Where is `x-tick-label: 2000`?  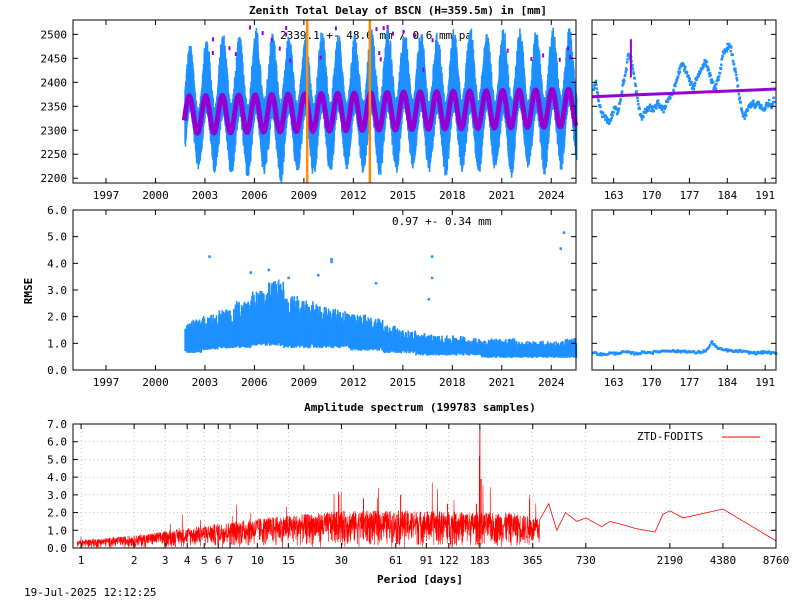
x-tick-label: 2000 is located at coordinates (155, 382).